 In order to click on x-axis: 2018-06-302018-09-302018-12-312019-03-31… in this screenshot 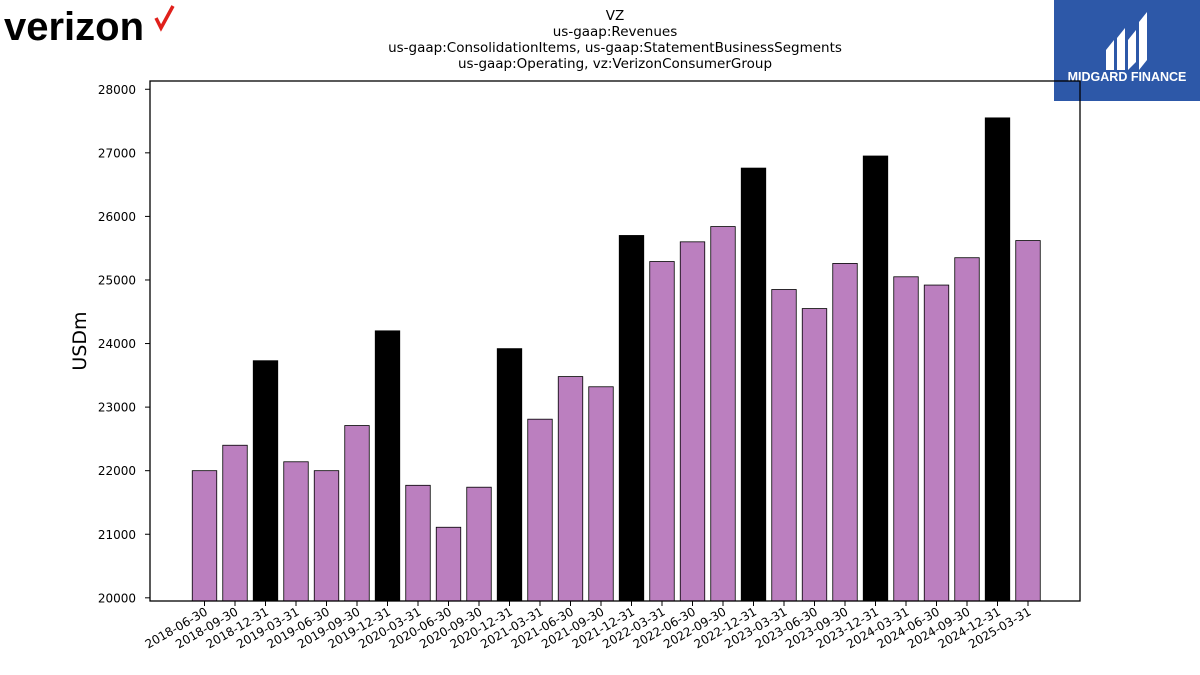, I will do `click(588, 626)`.